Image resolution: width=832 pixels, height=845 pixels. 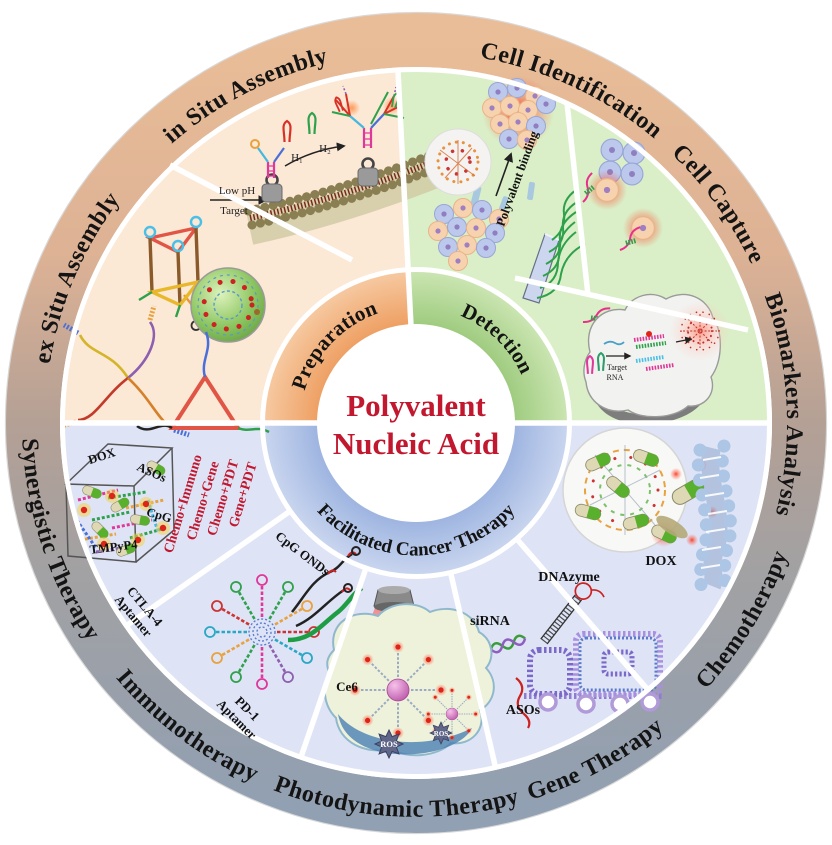 What do you see at coordinates (297, 158) in the screenshot?
I see `label-h1: H₁` at bounding box center [297, 158].